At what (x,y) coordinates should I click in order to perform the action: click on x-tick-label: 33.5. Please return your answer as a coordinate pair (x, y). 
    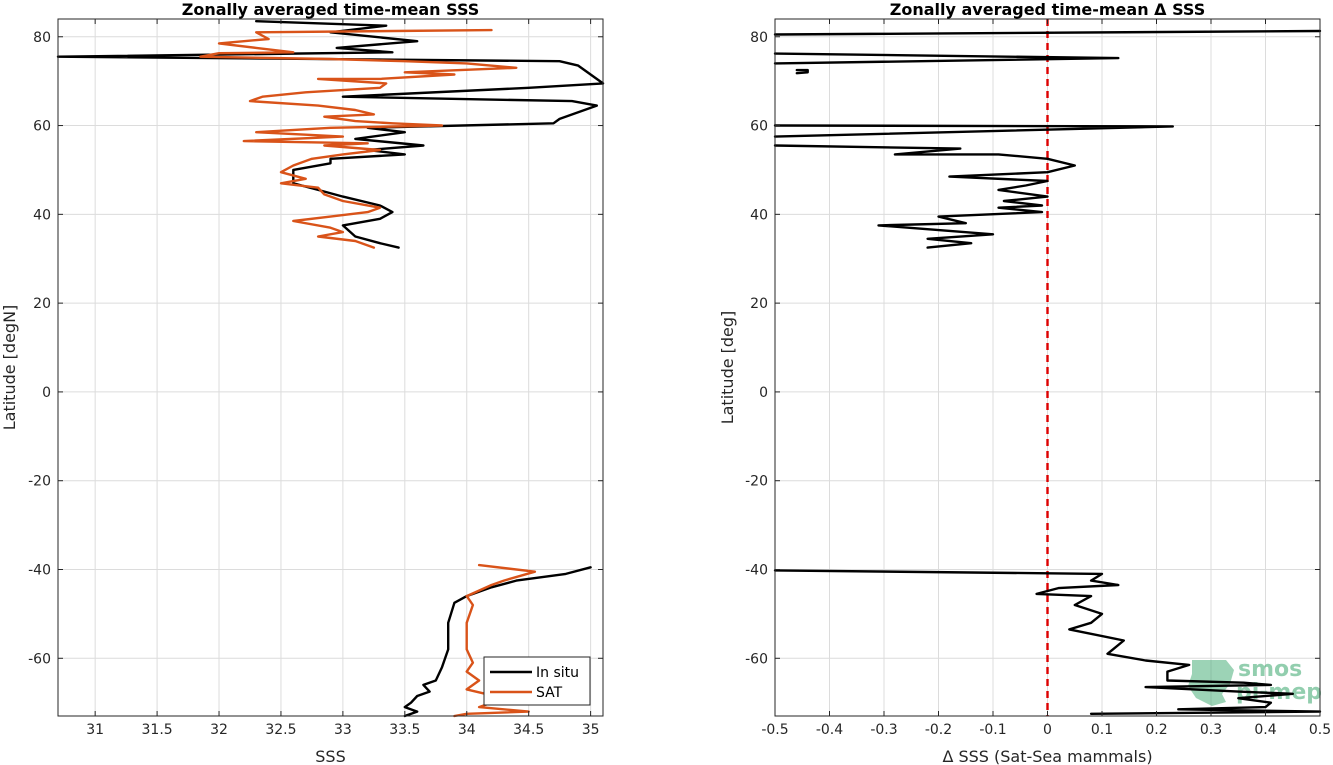
    Looking at the image, I should click on (404, 730).